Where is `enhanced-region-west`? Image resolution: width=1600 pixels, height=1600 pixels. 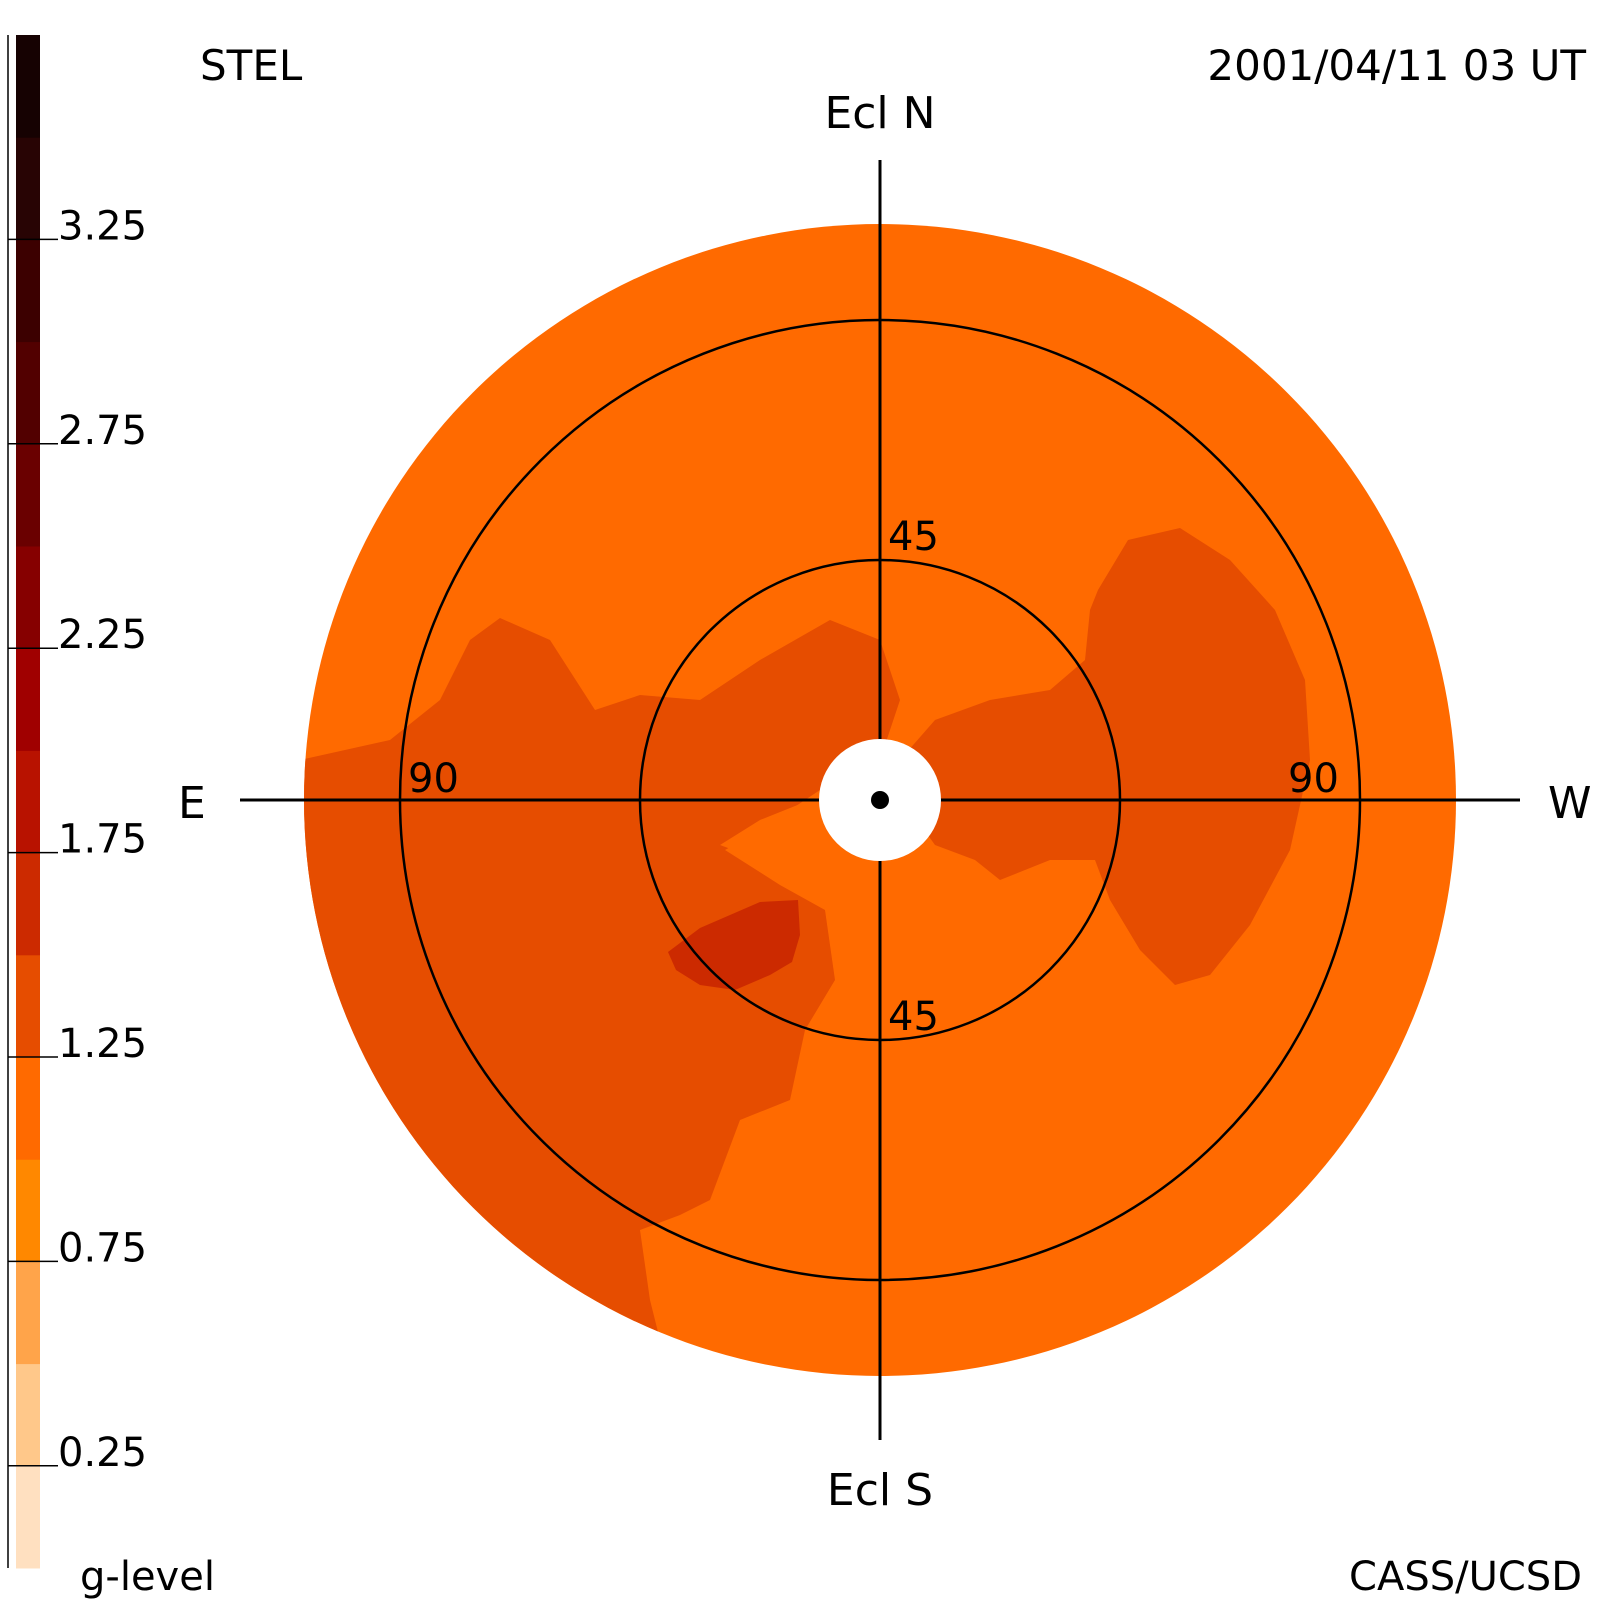 enhanced-region-west is located at coordinates (1105, 756).